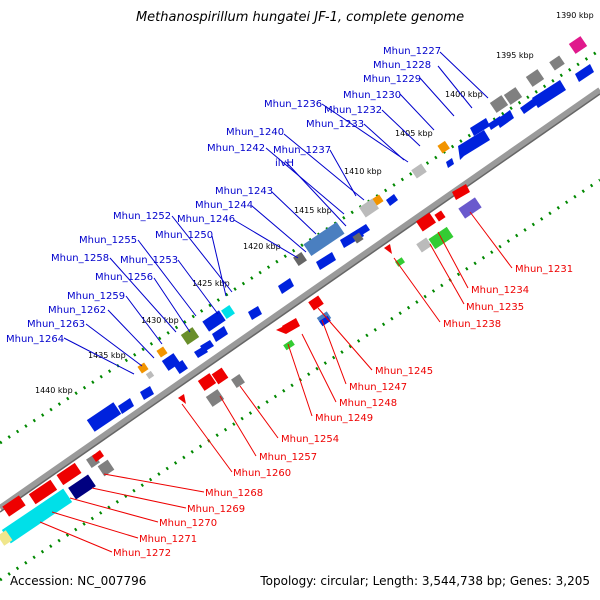 Image resolution: width=600 pixels, height=600 pixels. I want to click on label-mhun-1256: Mhun_1256, so click(124, 277).